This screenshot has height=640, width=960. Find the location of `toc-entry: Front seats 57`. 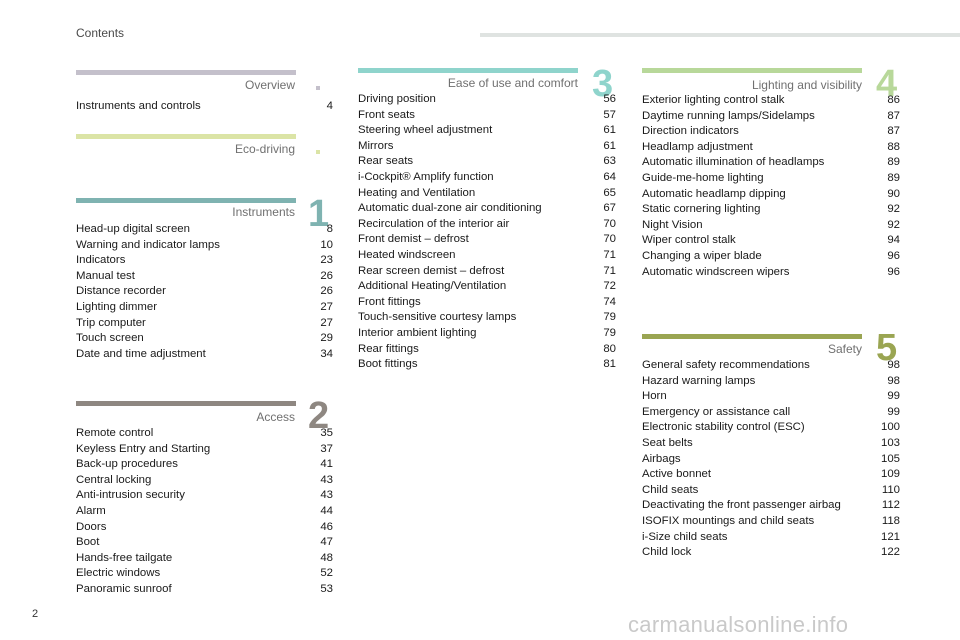

toc-entry: Front seats 57 is located at coordinates (487, 116).